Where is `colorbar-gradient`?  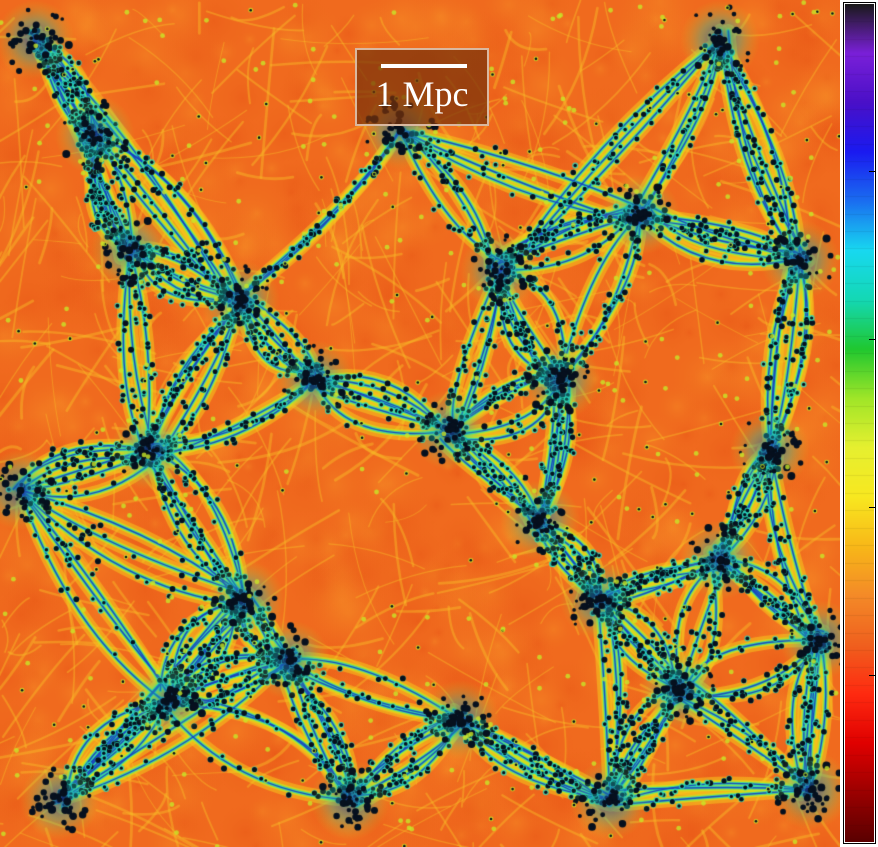 colorbar-gradient is located at coordinates (859, 423).